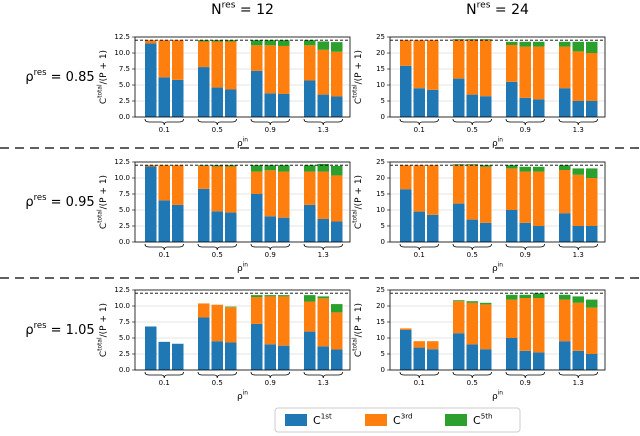 The image size is (640, 436). What do you see at coordinates (383, 354) in the screenshot?
I see `y-tick-label: 5` at bounding box center [383, 354].